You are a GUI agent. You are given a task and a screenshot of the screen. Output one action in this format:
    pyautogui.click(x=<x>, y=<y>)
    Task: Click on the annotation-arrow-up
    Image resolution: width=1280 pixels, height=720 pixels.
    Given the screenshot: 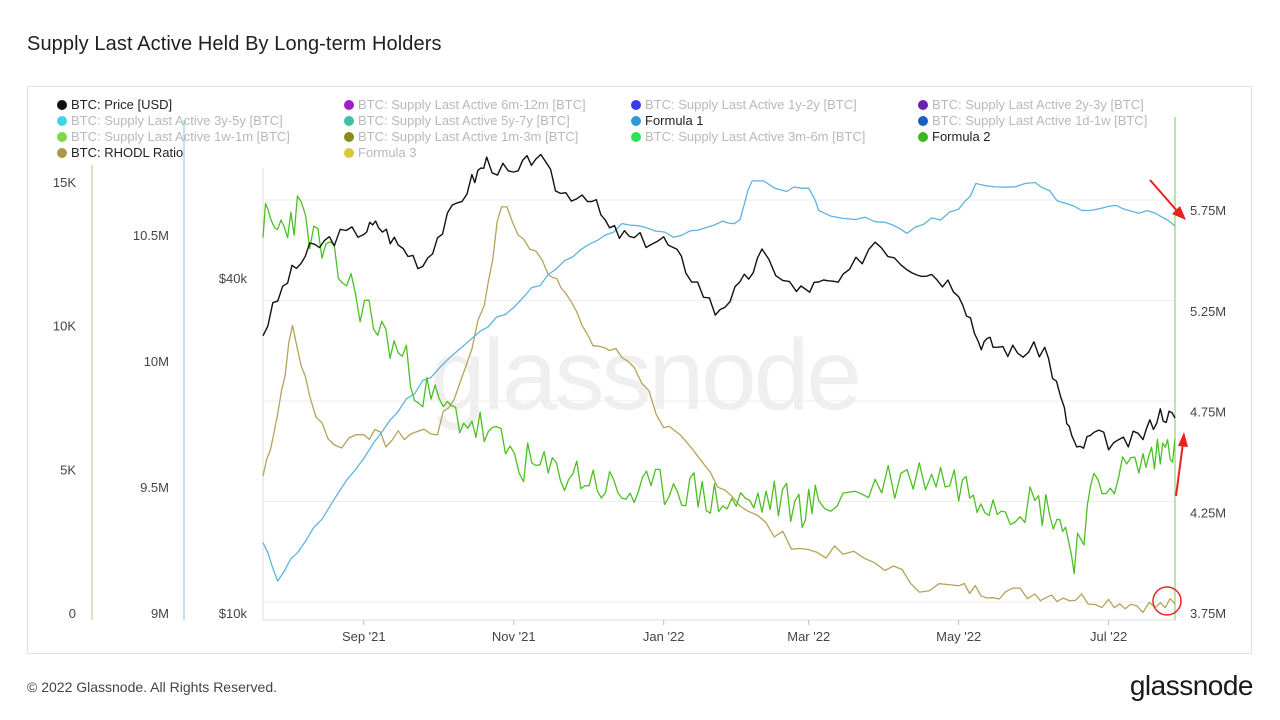 What is the action you would take?
    pyautogui.click(x=1181, y=464)
    